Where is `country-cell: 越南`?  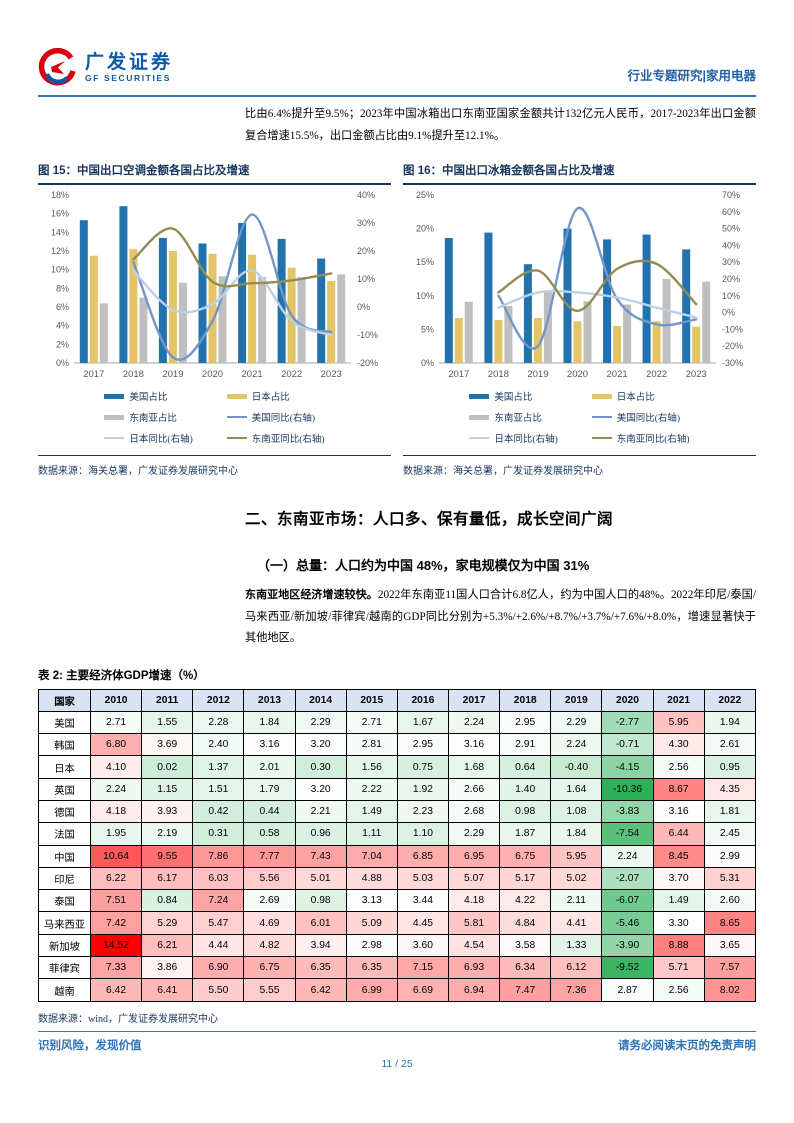
country-cell: 越南 is located at coordinates (64, 990).